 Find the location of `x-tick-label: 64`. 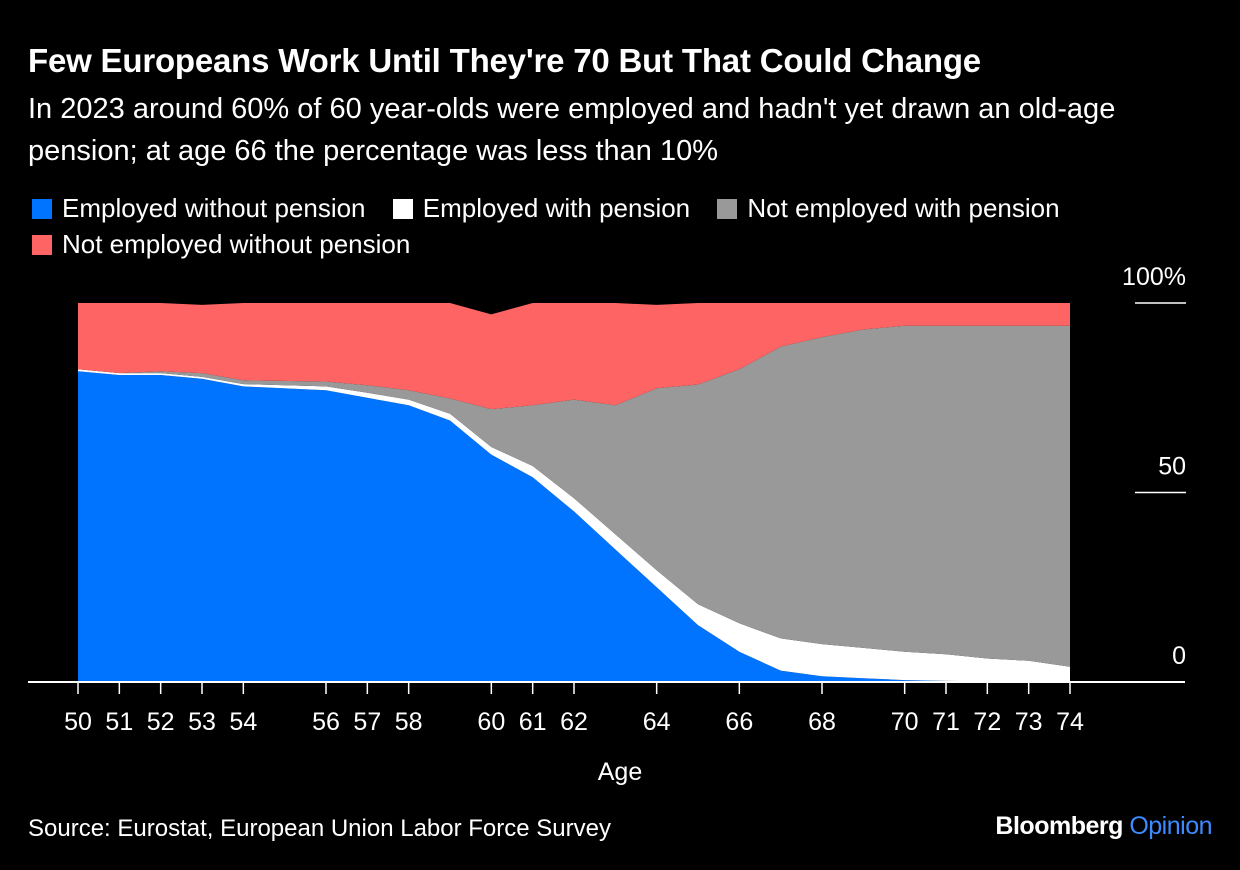

x-tick-label: 64 is located at coordinates (657, 722).